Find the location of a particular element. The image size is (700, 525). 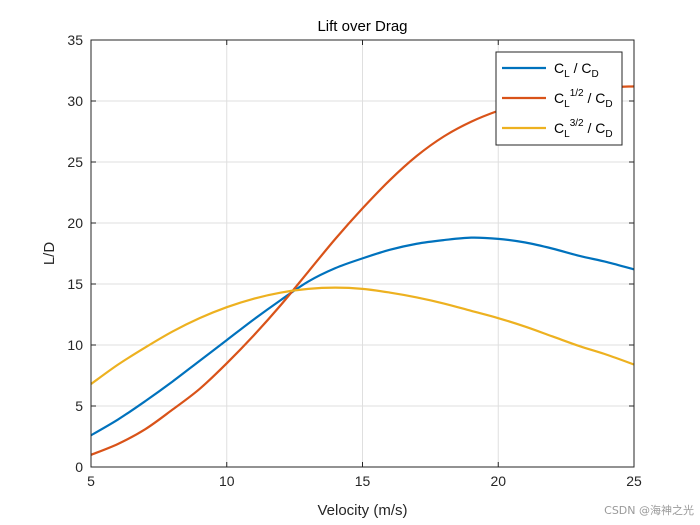

y-tick-label: 30 is located at coordinates (75, 101).